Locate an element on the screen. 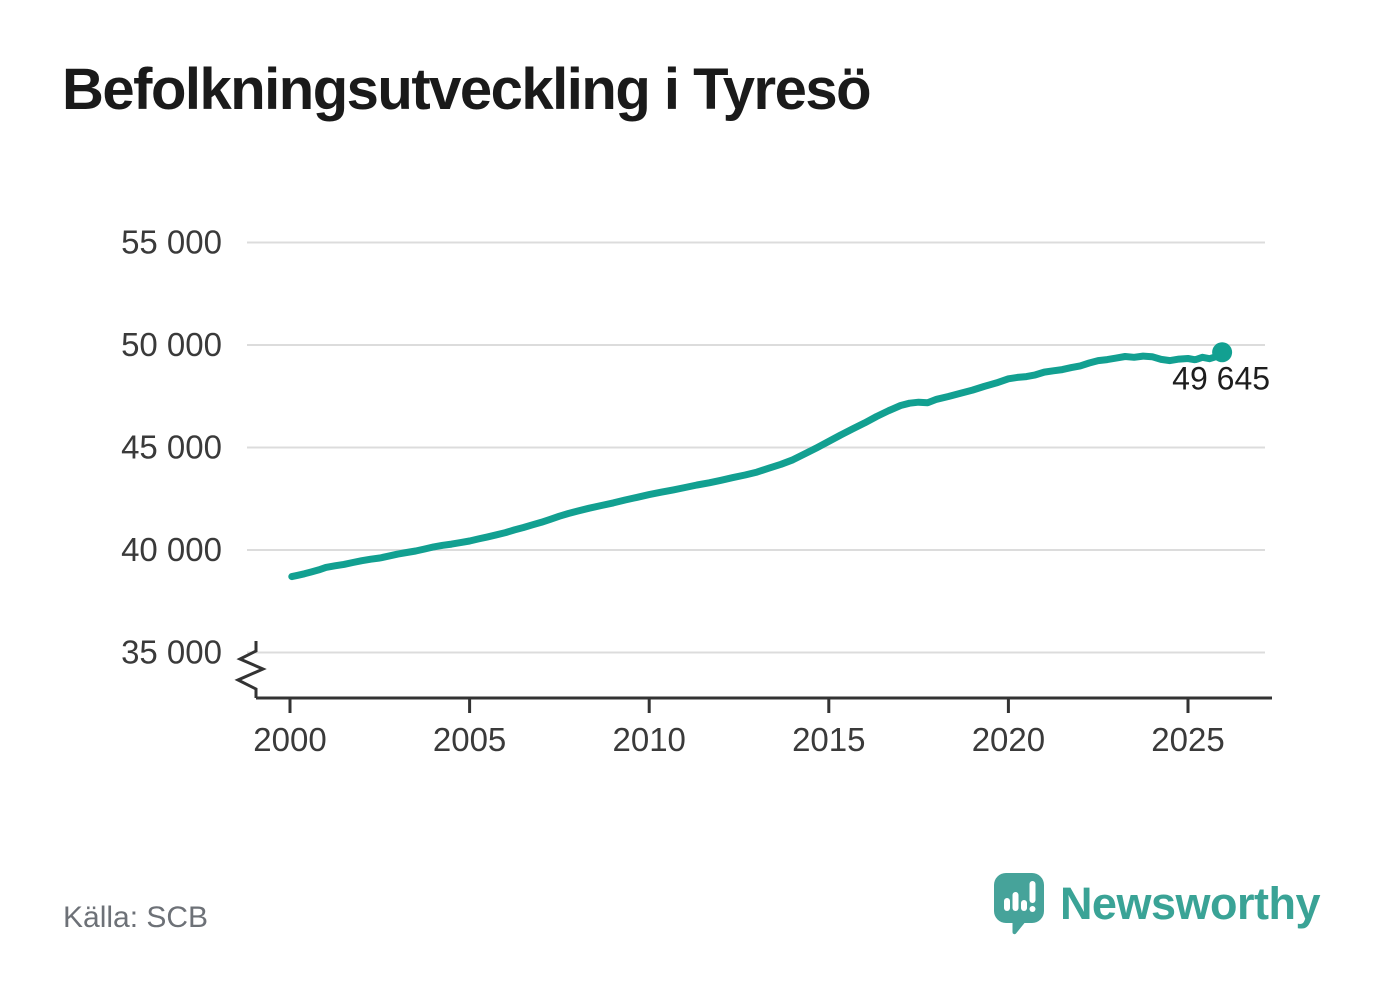 Image resolution: width=1382 pixels, height=999 pixels. y-tick-label: 40 000 is located at coordinates (171, 549).